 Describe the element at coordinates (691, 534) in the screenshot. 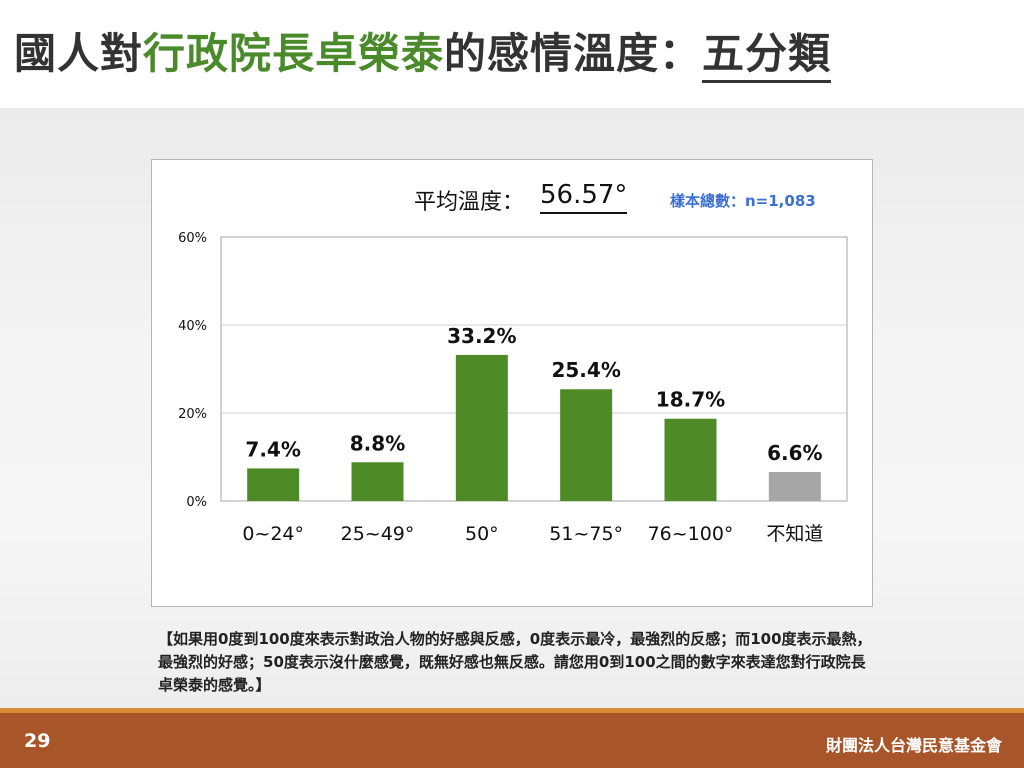

I see `x-tick-label: 76~100°` at that location.